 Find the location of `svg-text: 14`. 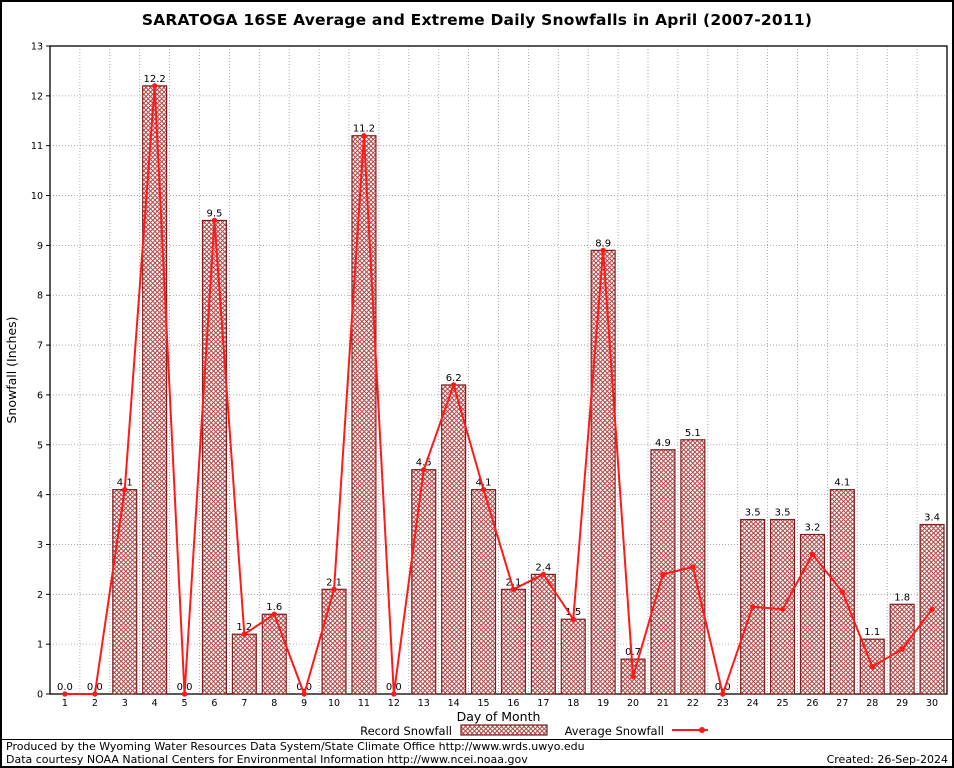

svg-text: 14 is located at coordinates (454, 703).